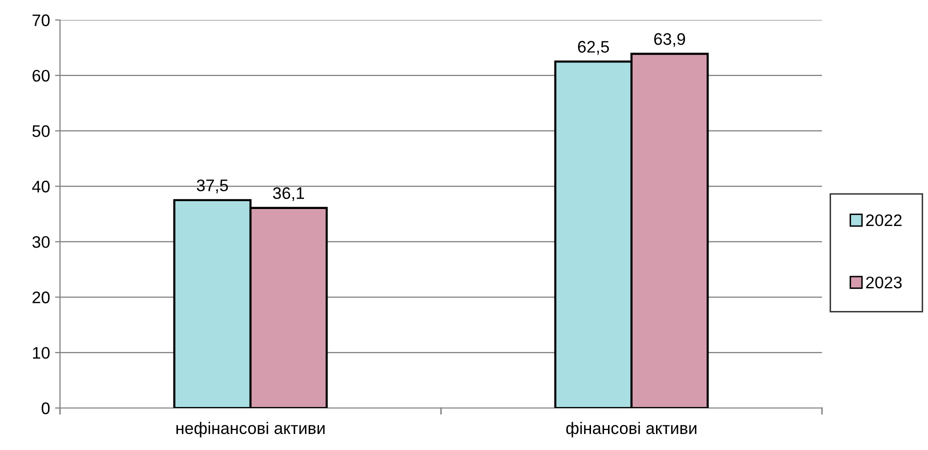 The height and width of the screenshot is (450, 928). What do you see at coordinates (41, 186) in the screenshot?
I see `y-tick-label: 40` at bounding box center [41, 186].